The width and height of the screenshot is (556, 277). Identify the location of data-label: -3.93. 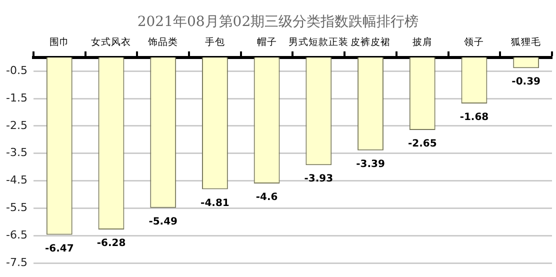
(319, 179).